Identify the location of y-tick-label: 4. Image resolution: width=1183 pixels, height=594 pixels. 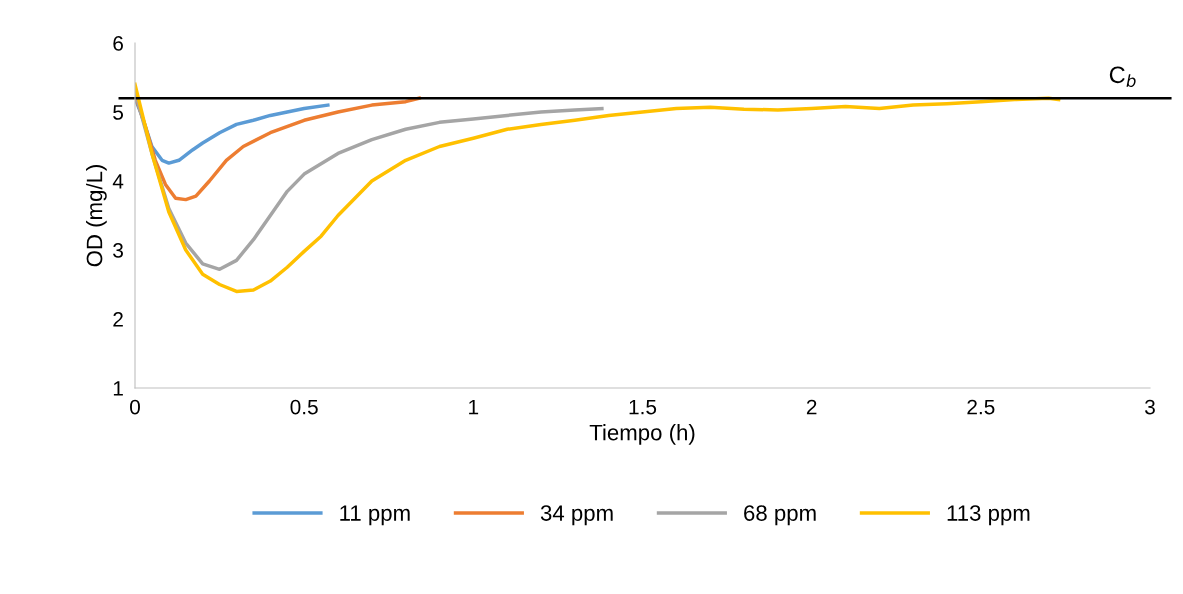
(118, 181).